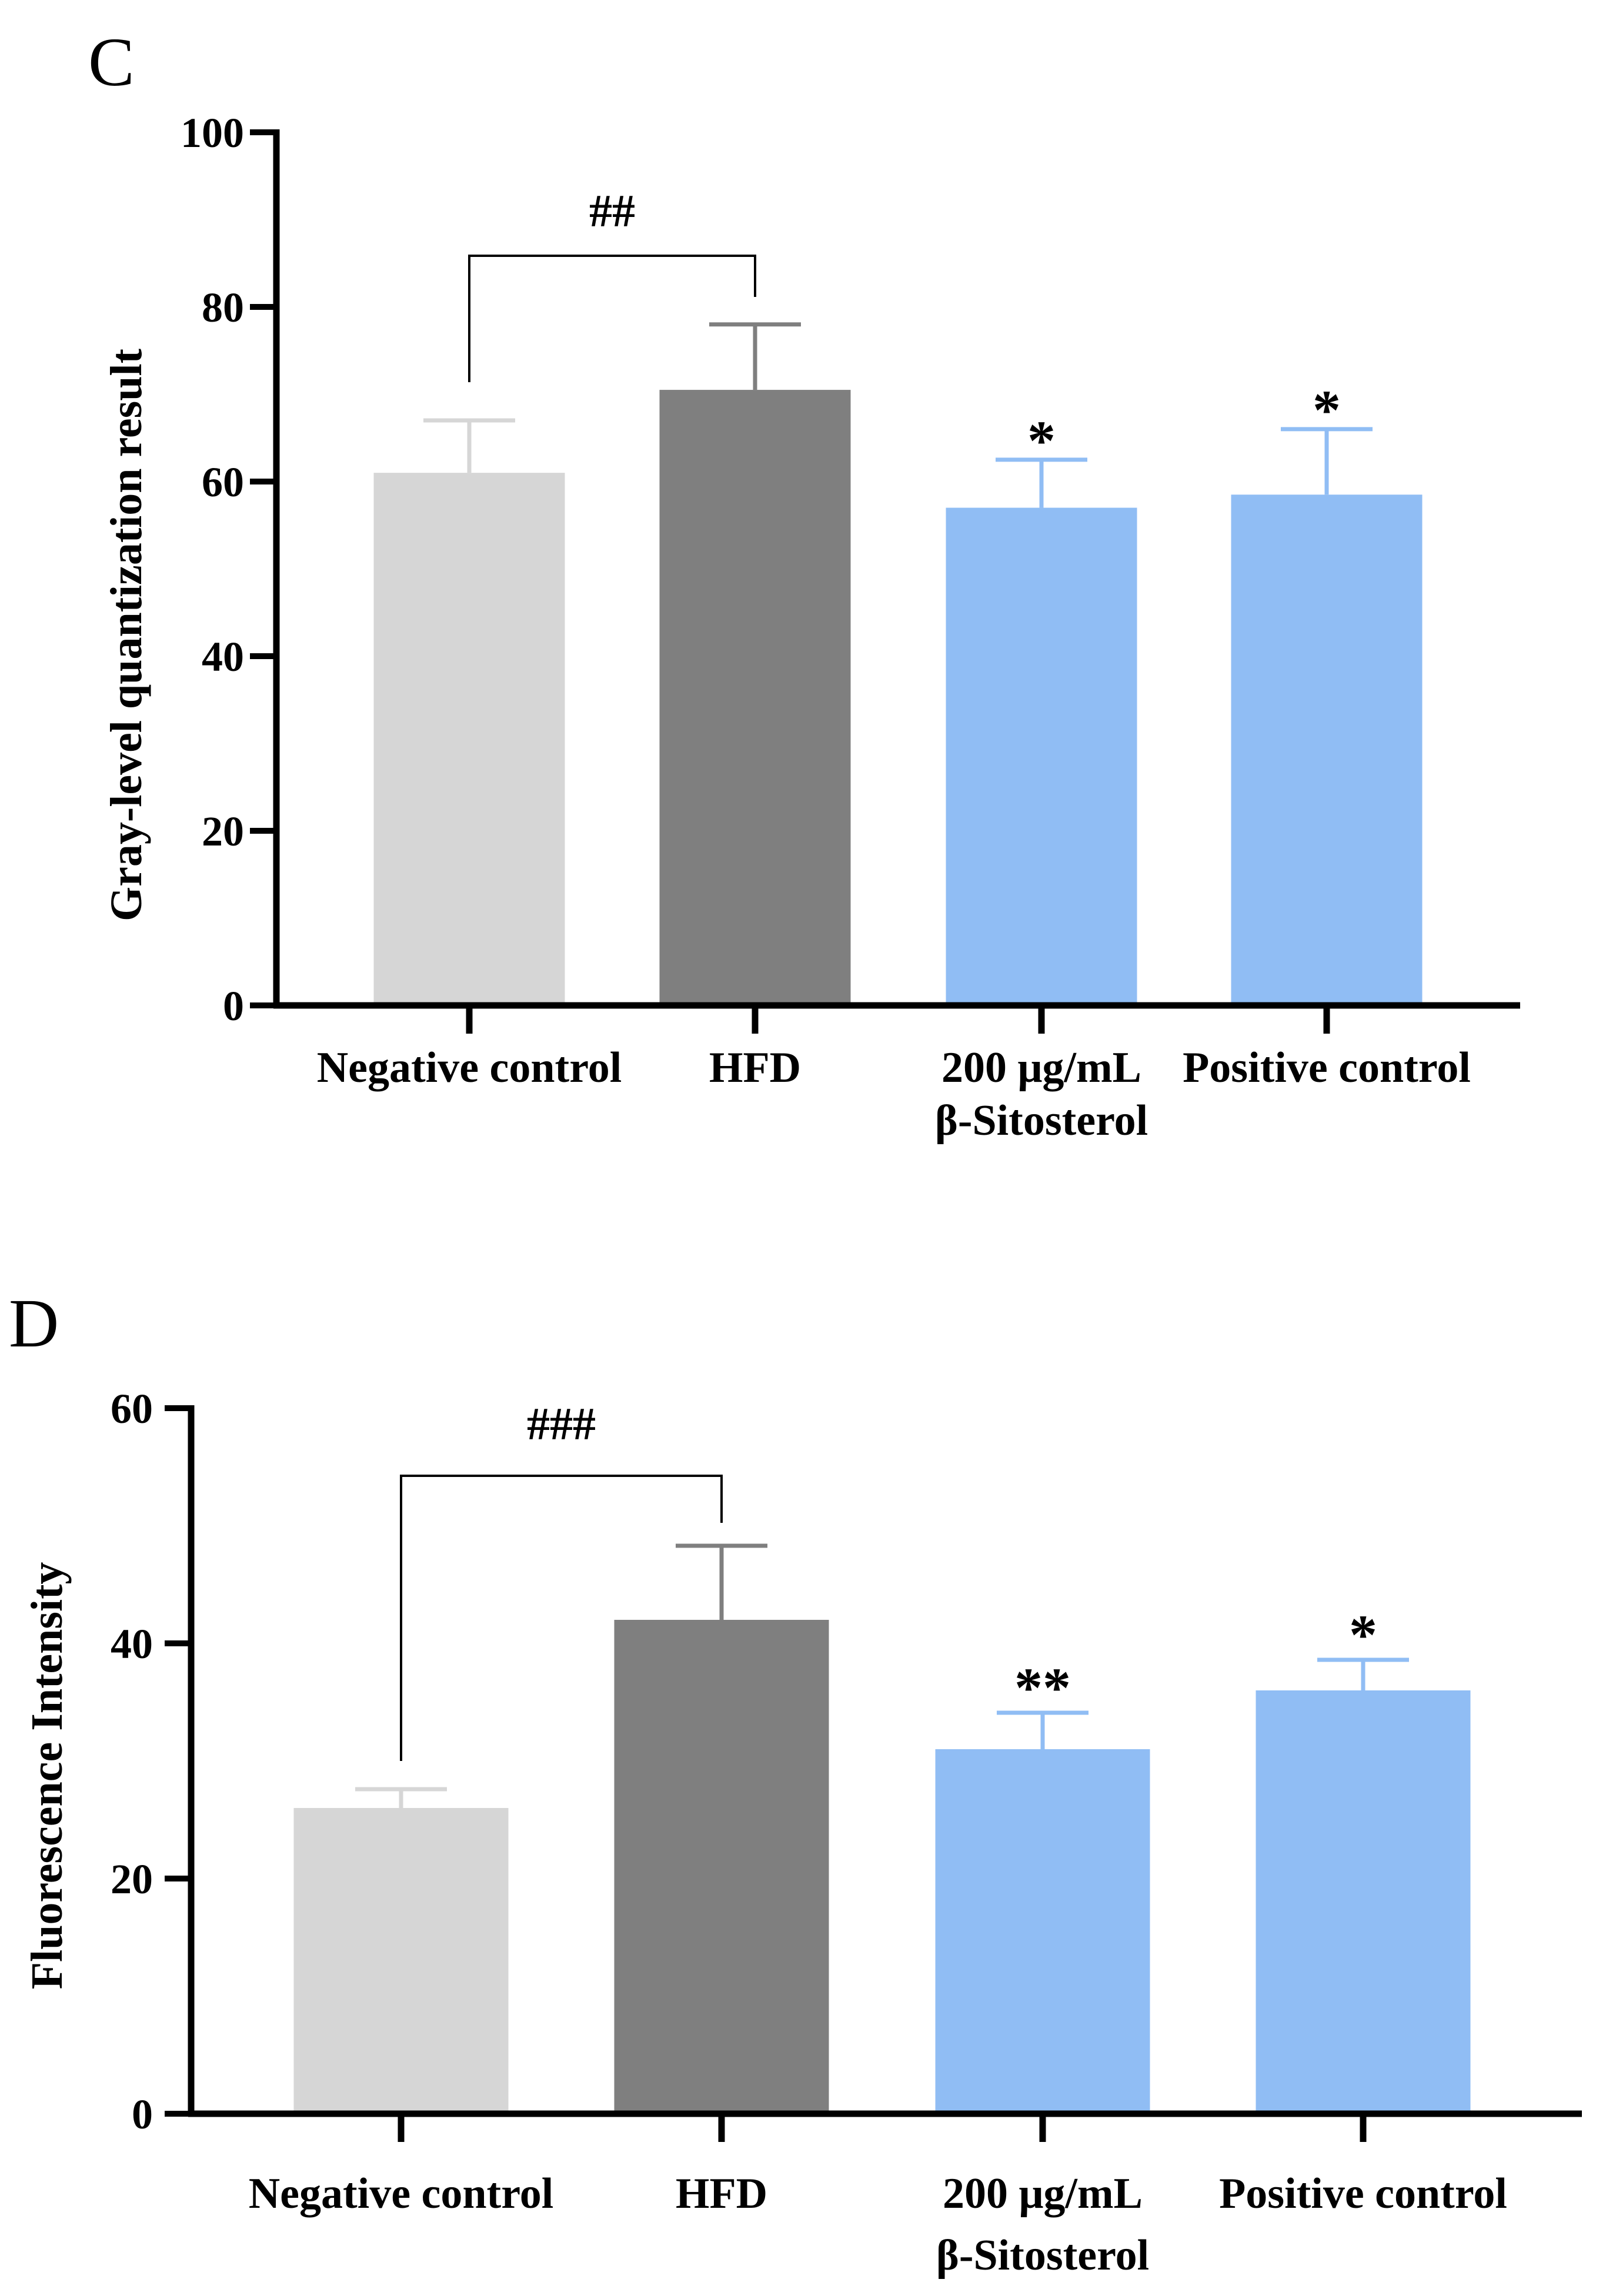 The width and height of the screenshot is (1606, 2296). What do you see at coordinates (1041, 1121) in the screenshot?
I see `panel-c-category-label-line2: β-Sitosterol` at bounding box center [1041, 1121].